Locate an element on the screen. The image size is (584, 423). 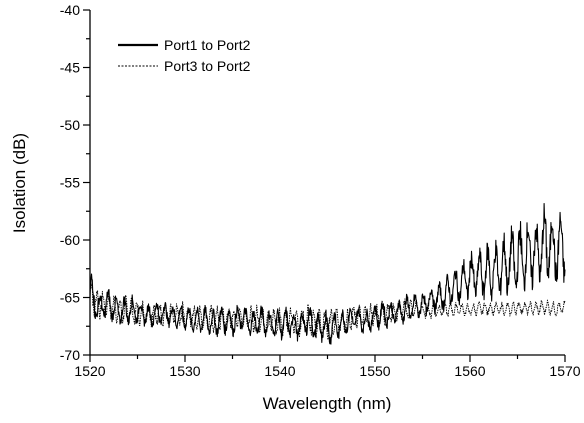
x-axis-title: Wavelength (nm) is located at coordinates (327, 403).